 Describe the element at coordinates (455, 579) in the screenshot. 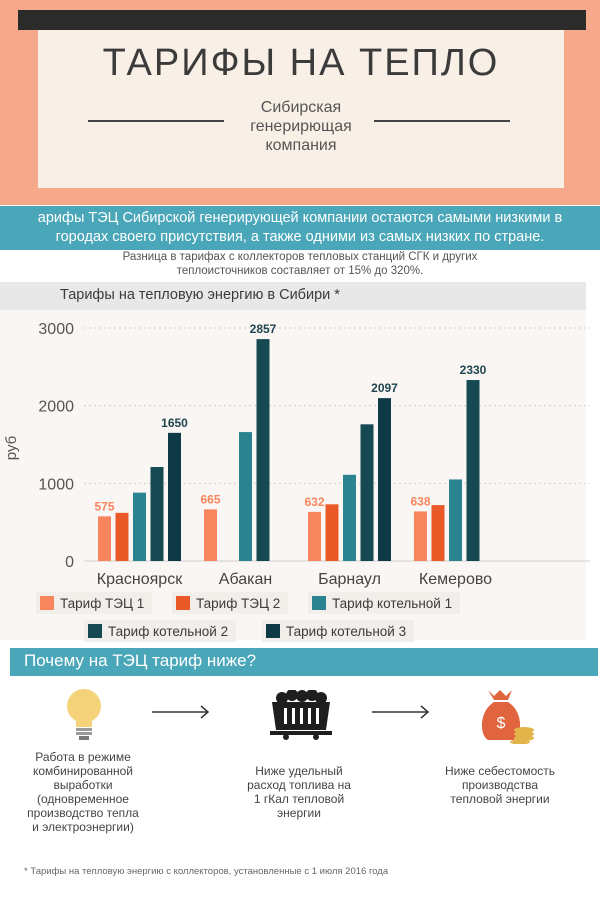

I see `x-tick-label: Кемерово` at that location.